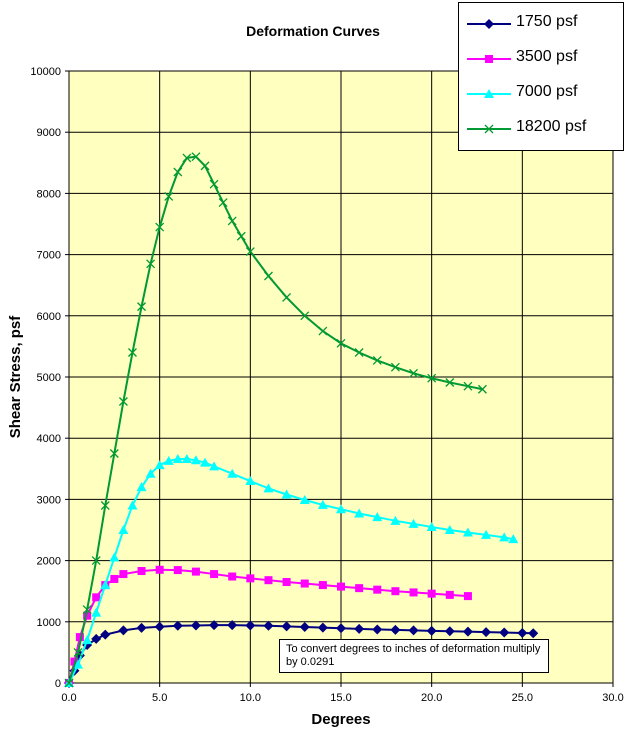 This screenshot has height=733, width=627. I want to click on x-axis-title: Degrees, so click(340, 719).